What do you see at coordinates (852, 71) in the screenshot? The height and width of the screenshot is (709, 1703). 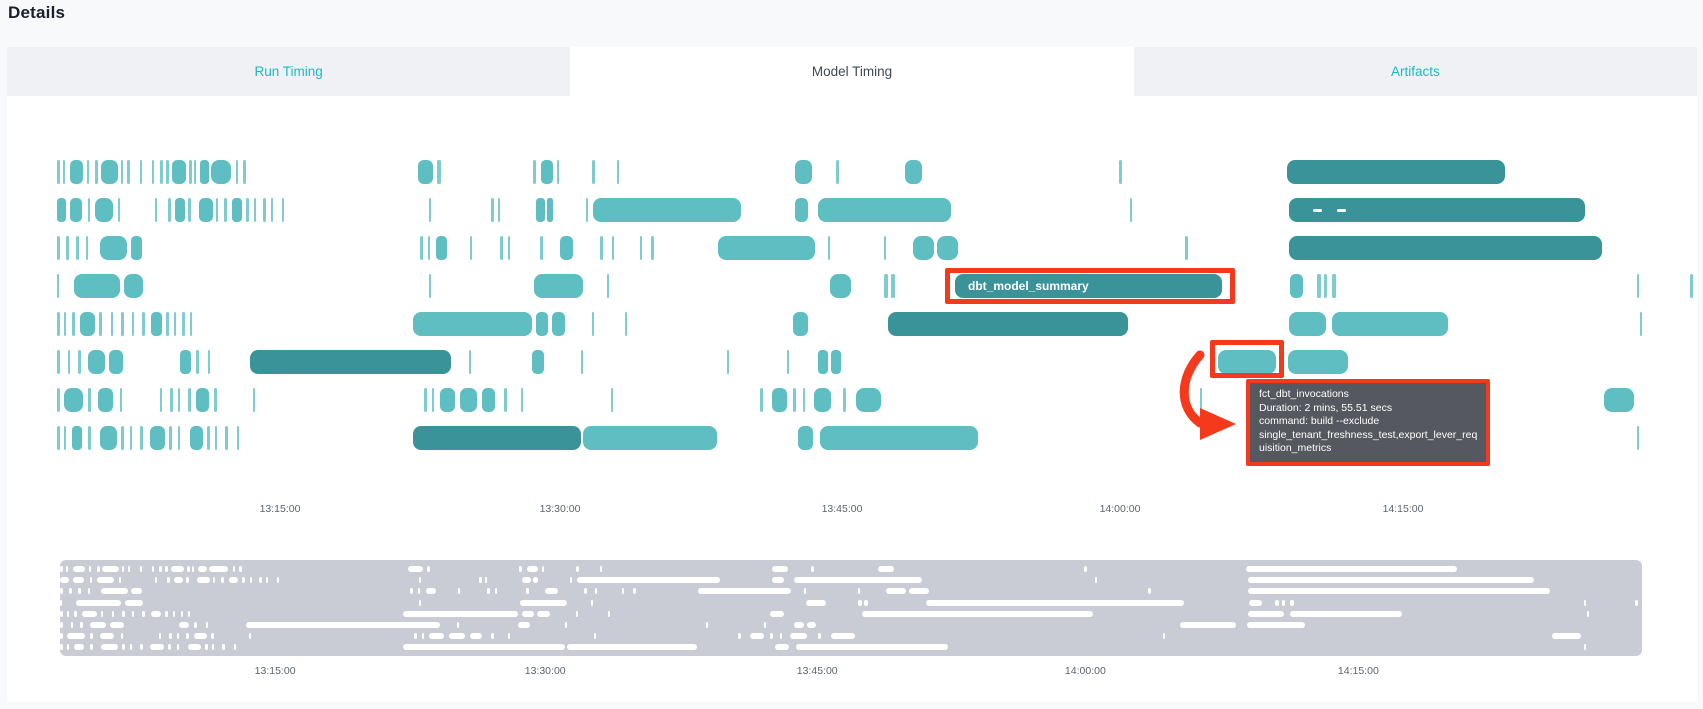 I see `tab-model-timing: Model Timing` at bounding box center [852, 71].